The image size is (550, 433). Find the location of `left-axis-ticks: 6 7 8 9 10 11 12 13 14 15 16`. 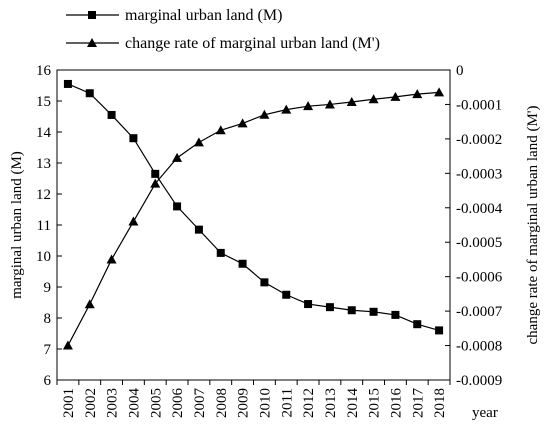

left-axis-ticks: 6 7 8 9 10 11 12 13 14 15 16 is located at coordinates (49, 226).